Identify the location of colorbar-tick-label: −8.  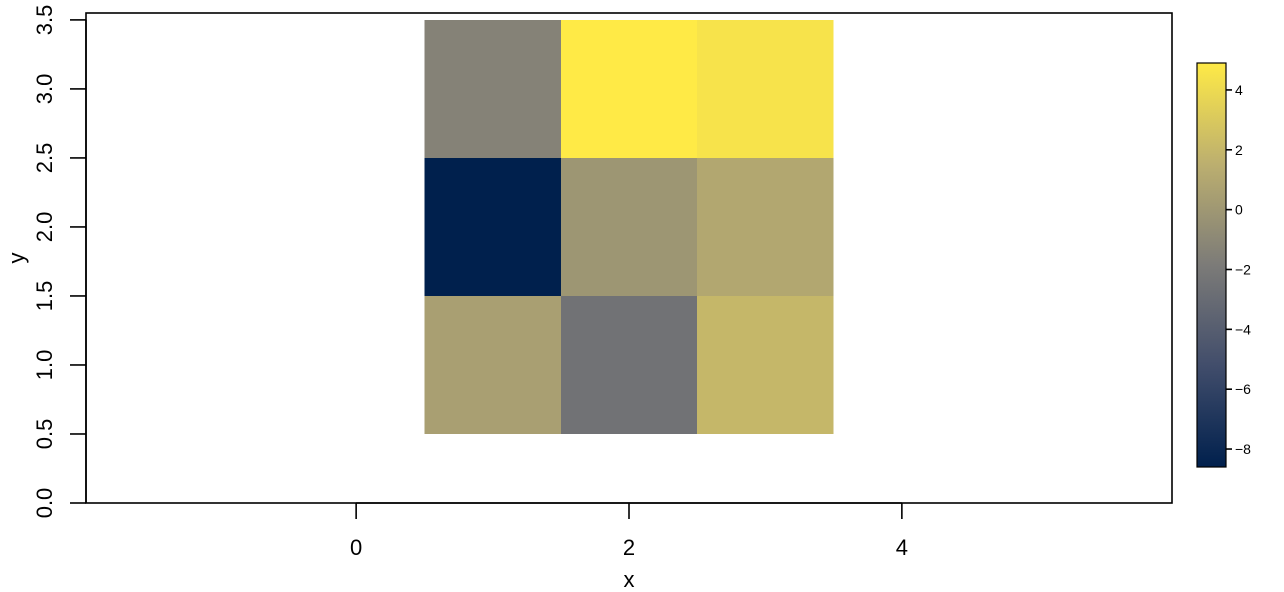
(1243, 449).